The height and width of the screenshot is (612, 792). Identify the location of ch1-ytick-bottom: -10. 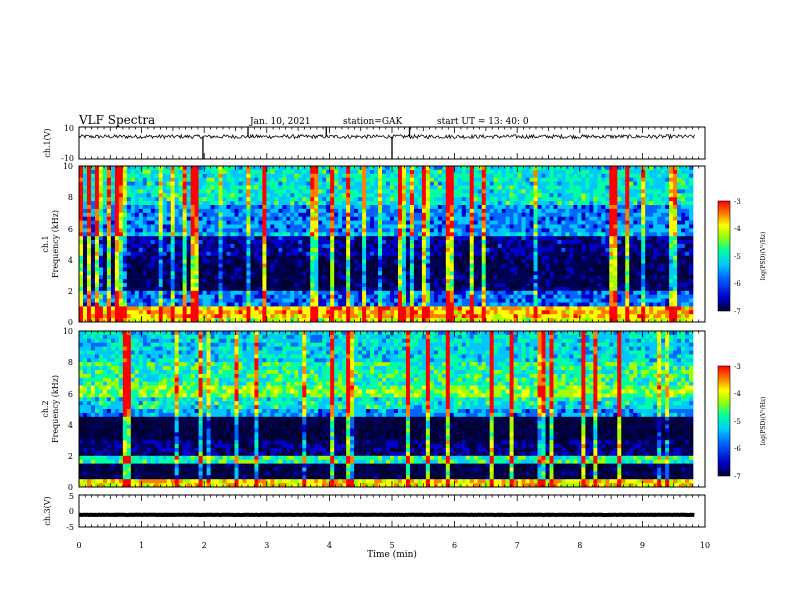
(67, 158).